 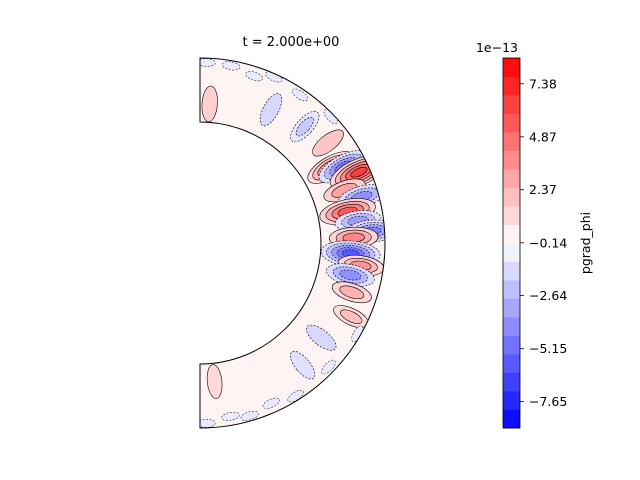 What do you see at coordinates (543, 83) in the screenshot?
I see `colorbar-tick-label: 7.38` at bounding box center [543, 83].